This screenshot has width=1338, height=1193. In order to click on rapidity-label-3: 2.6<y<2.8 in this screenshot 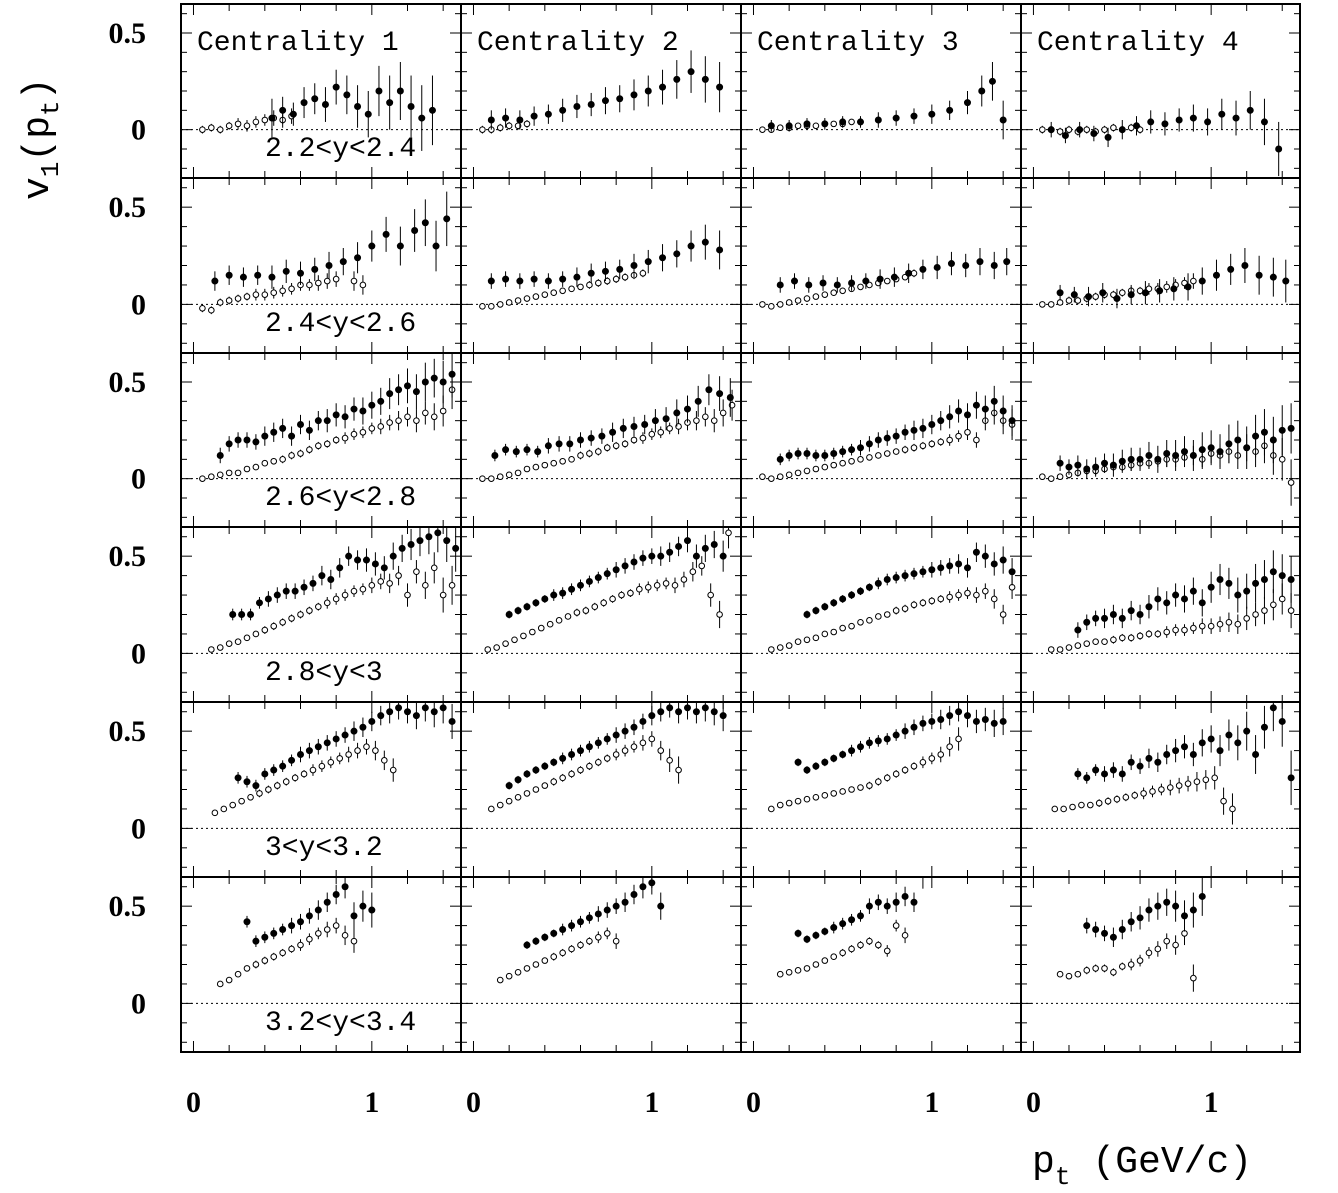, I will do `click(340, 498)`.